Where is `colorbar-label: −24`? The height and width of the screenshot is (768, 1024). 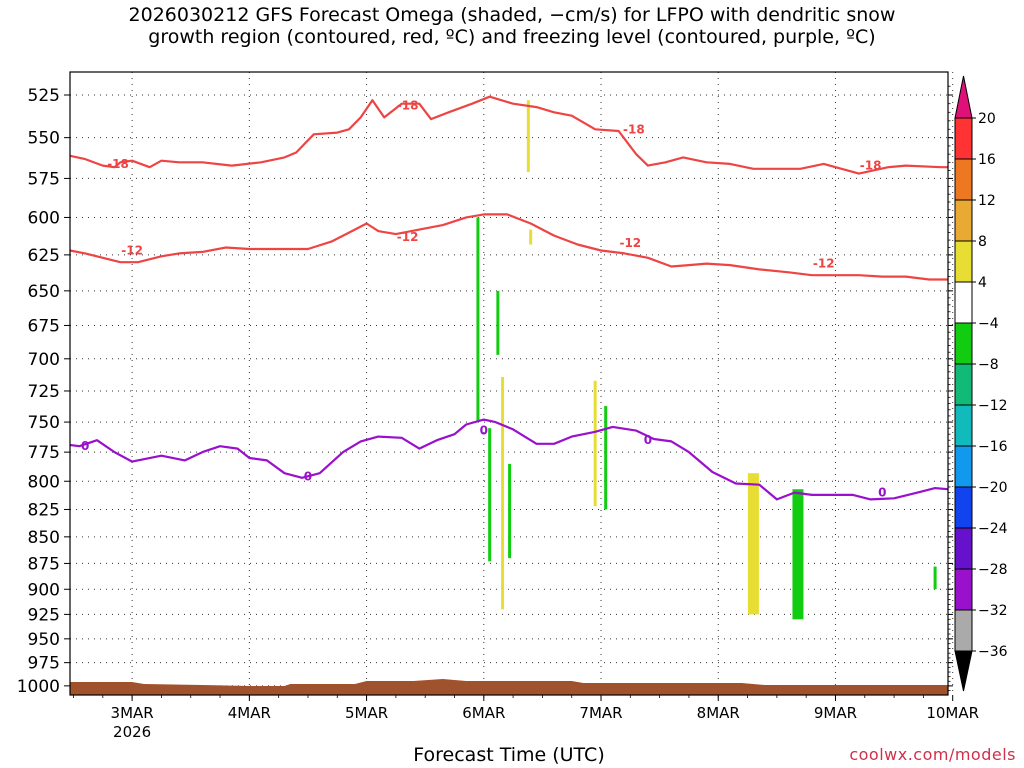 colorbar-label: −24 is located at coordinates (993, 529).